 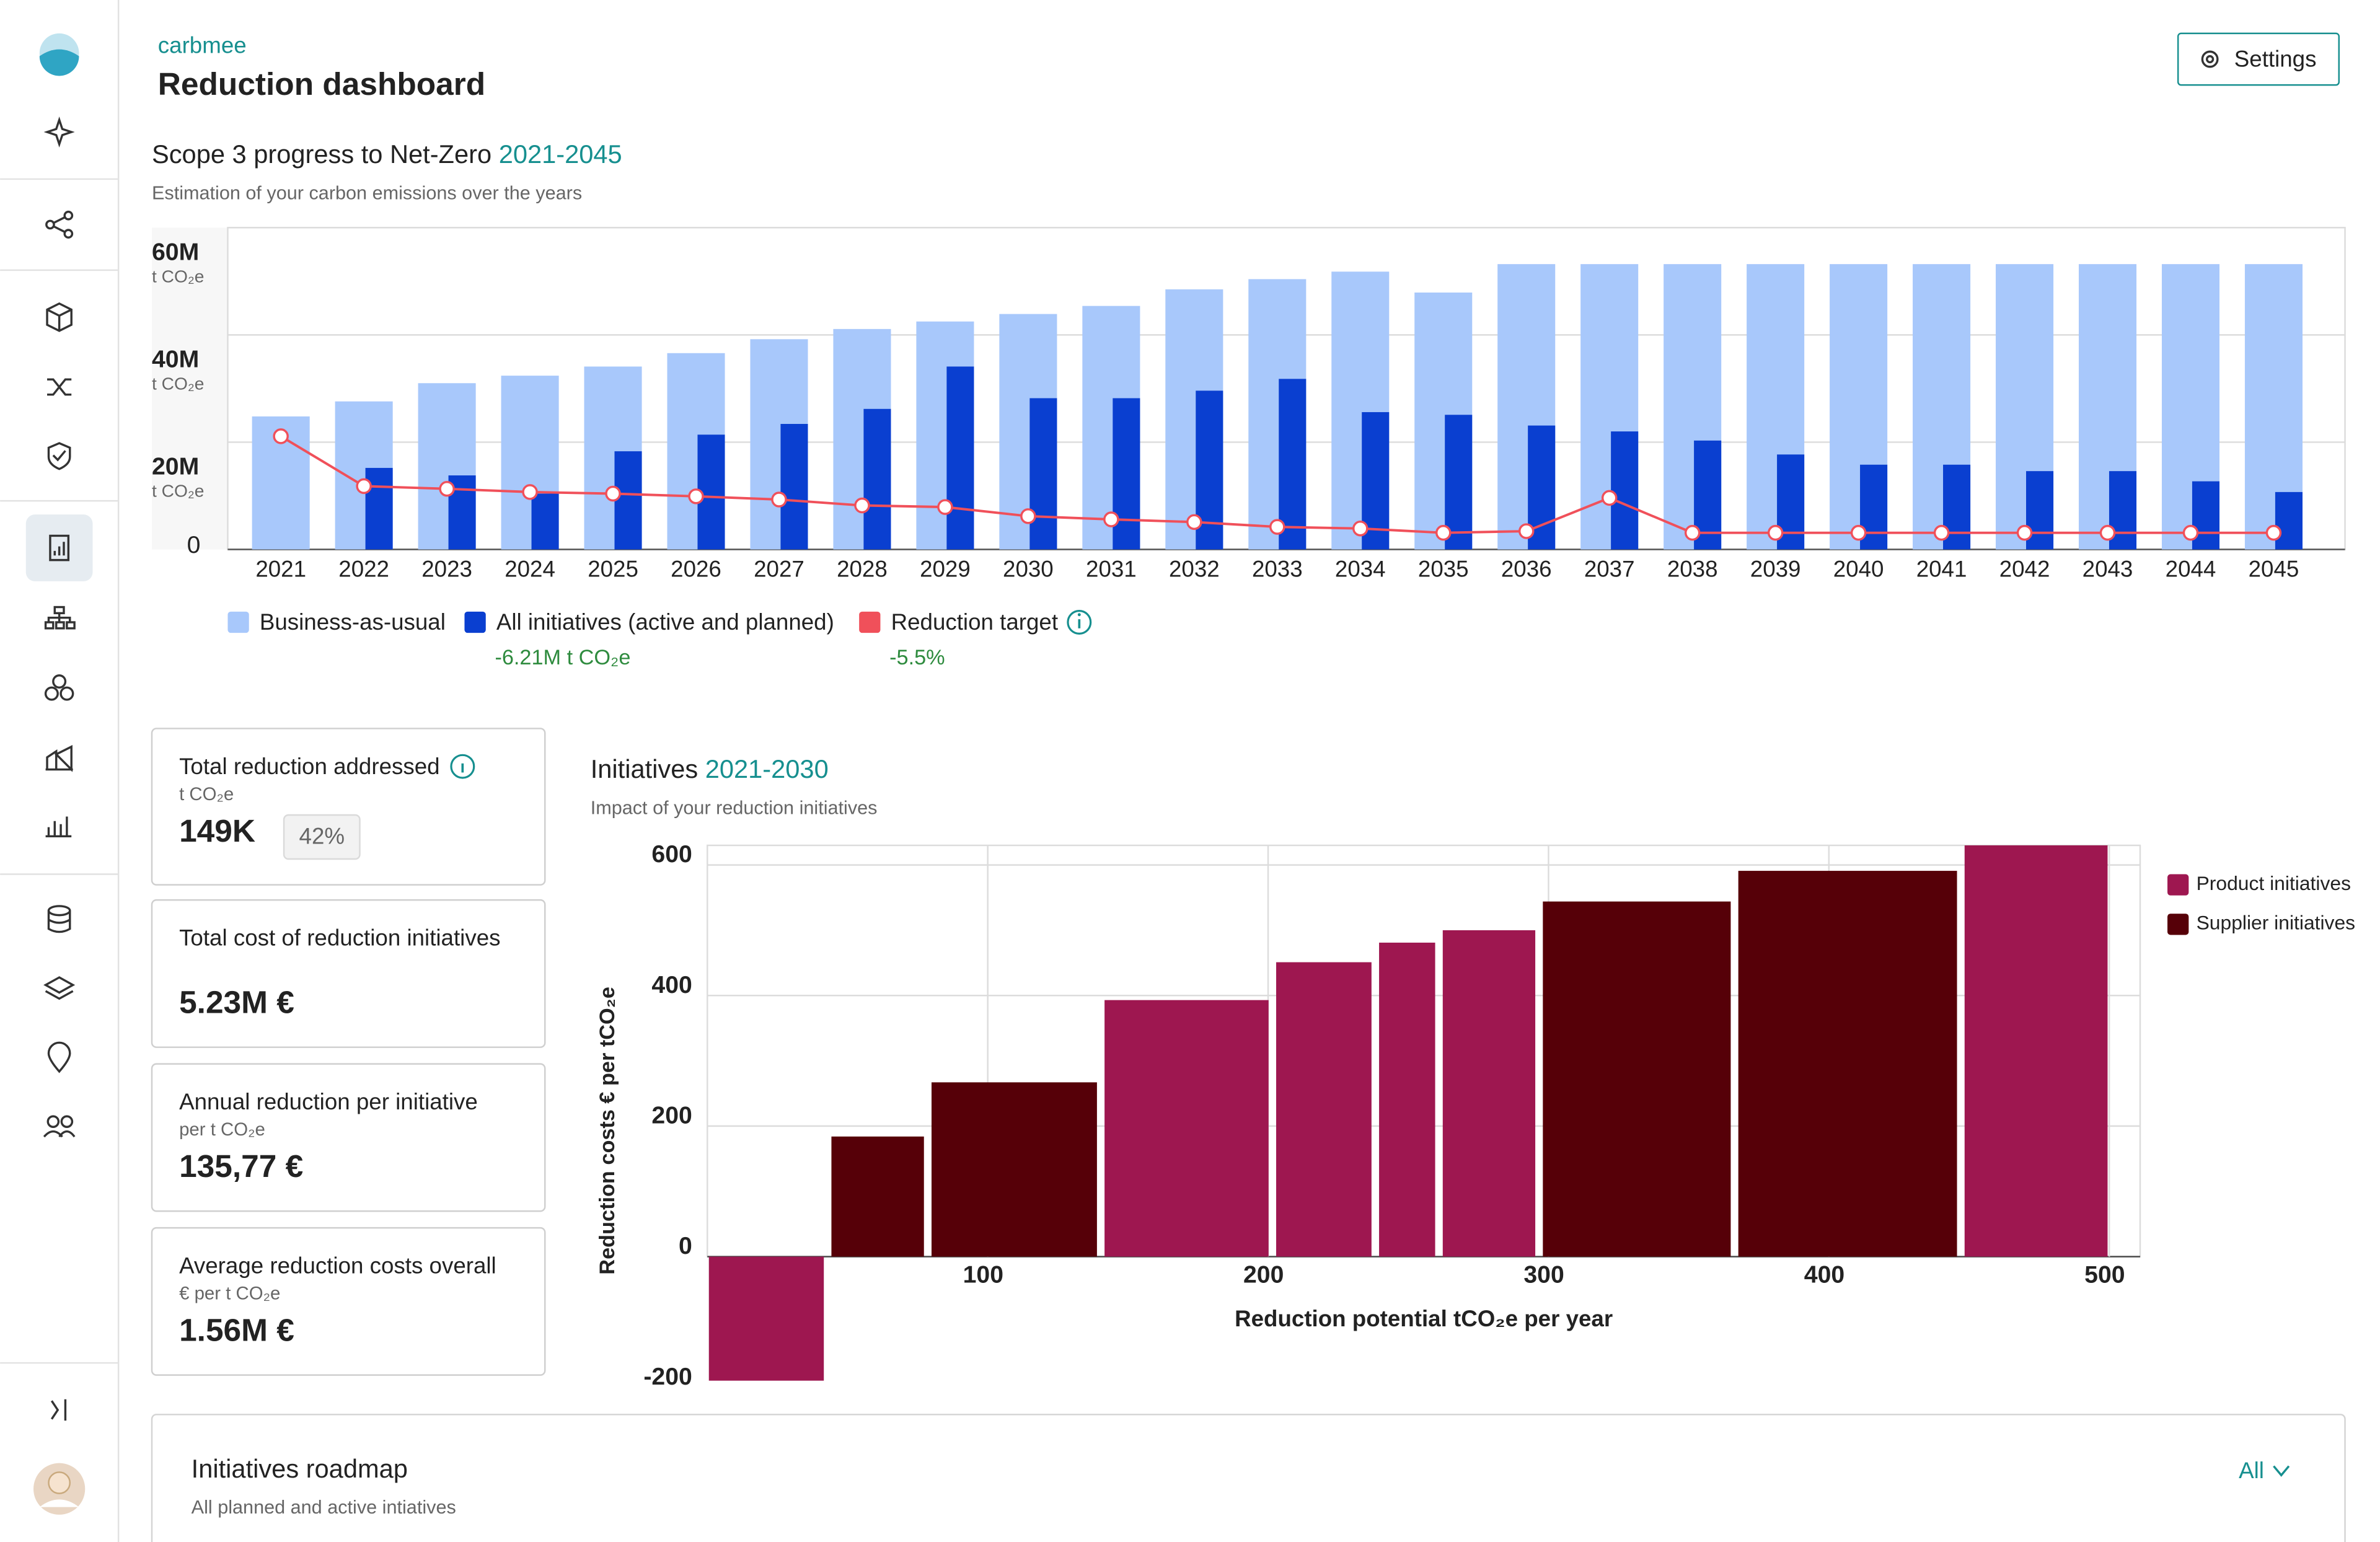 I want to click on legend-label: All initiatives (active and planned), so click(x=665, y=622).